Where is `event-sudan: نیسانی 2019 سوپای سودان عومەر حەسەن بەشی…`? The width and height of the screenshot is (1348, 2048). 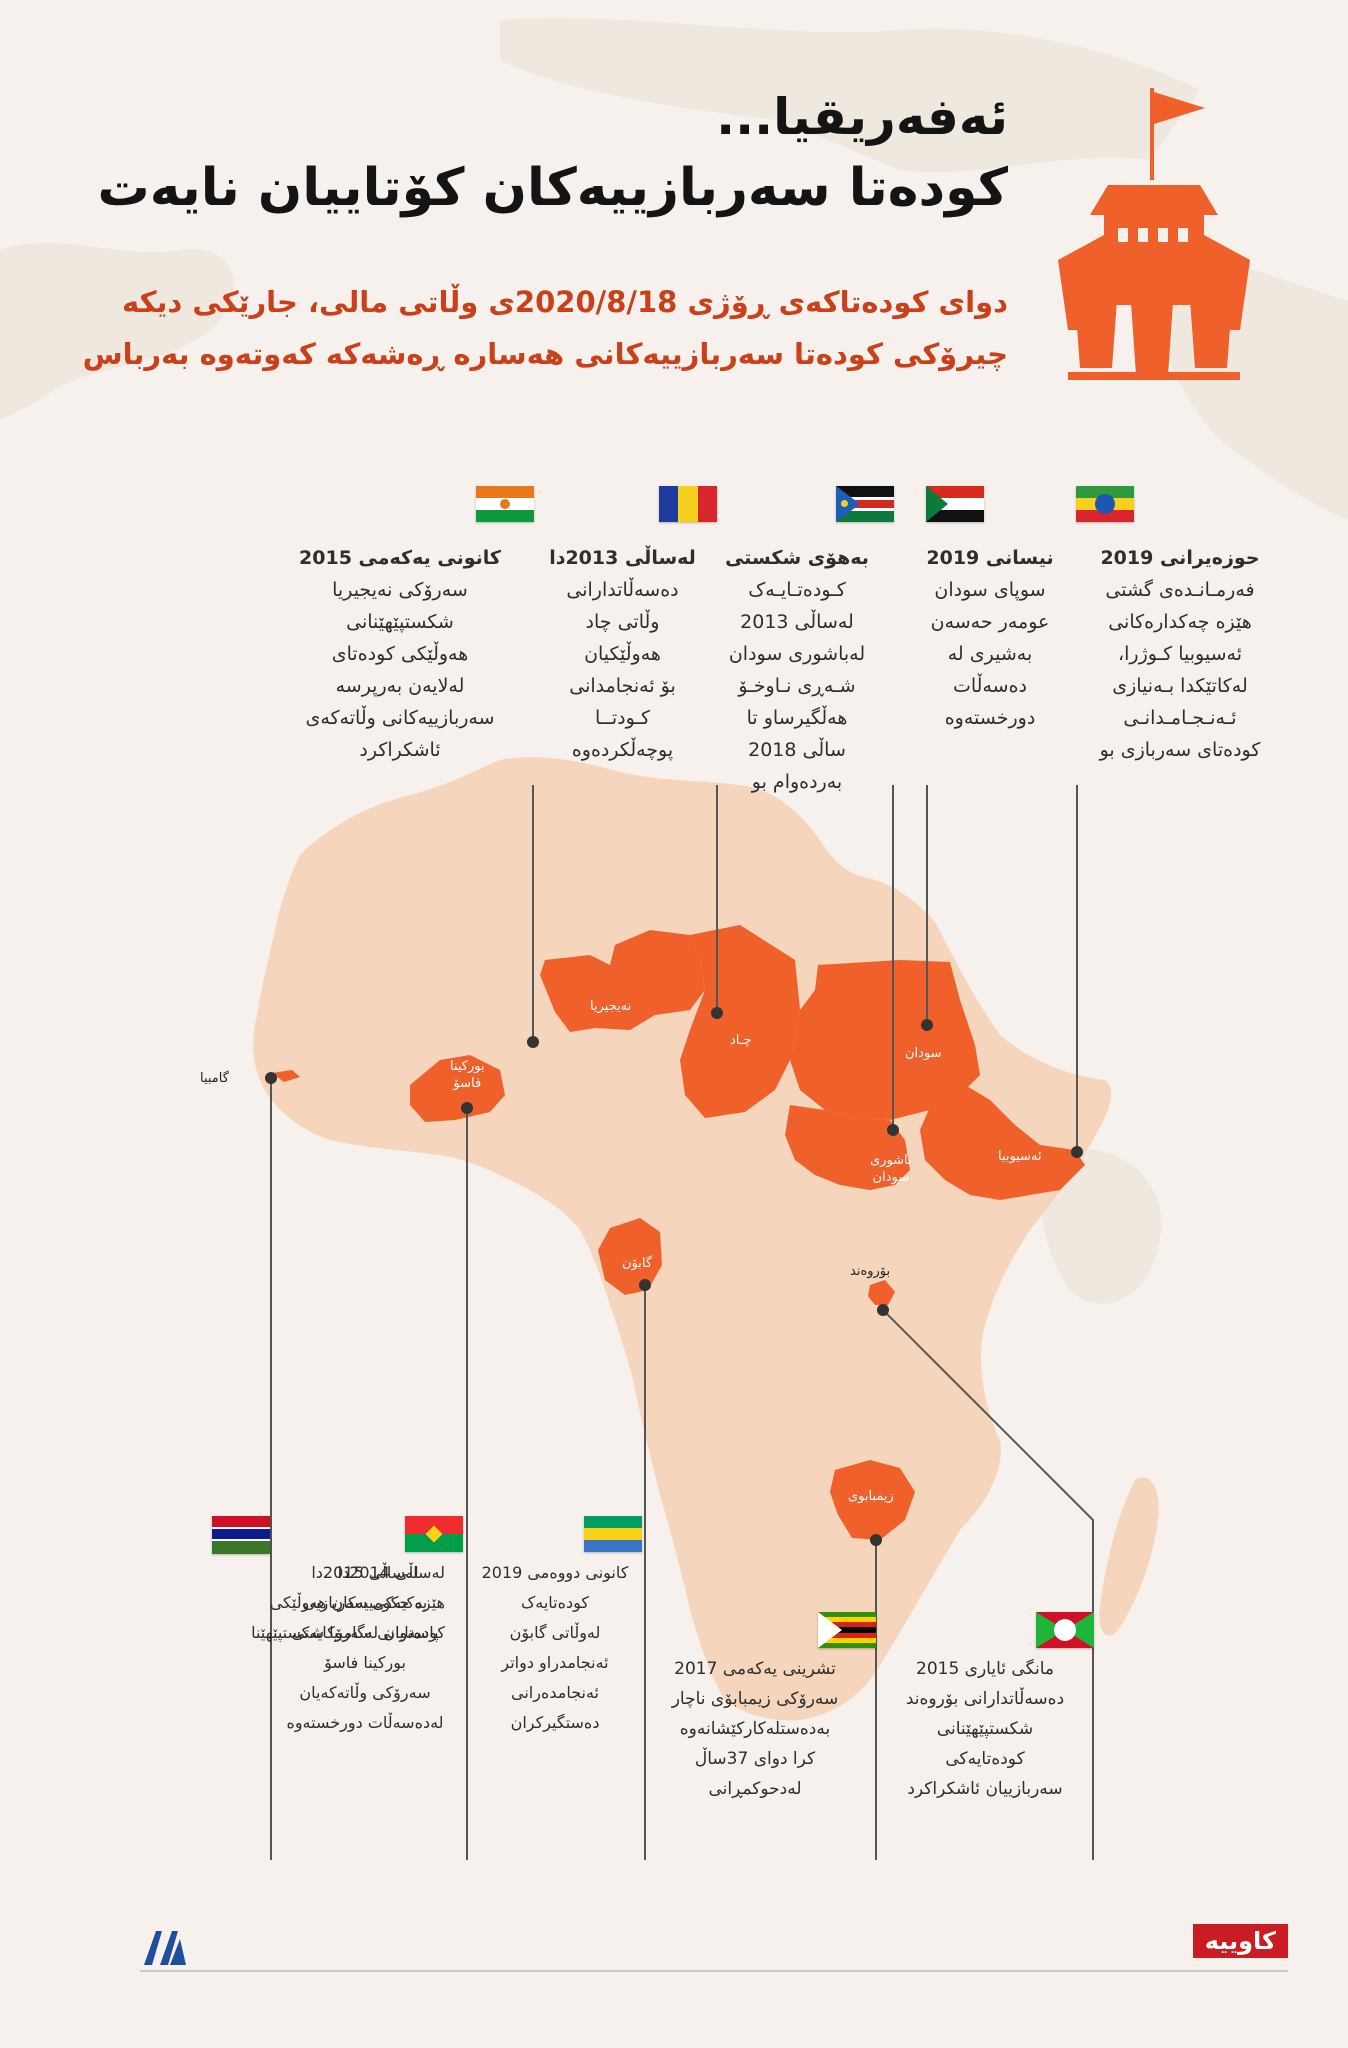 event-sudan: نیسانی 2019 سوپای سودان عومەر حەسەن بەشی… is located at coordinates (990, 638).